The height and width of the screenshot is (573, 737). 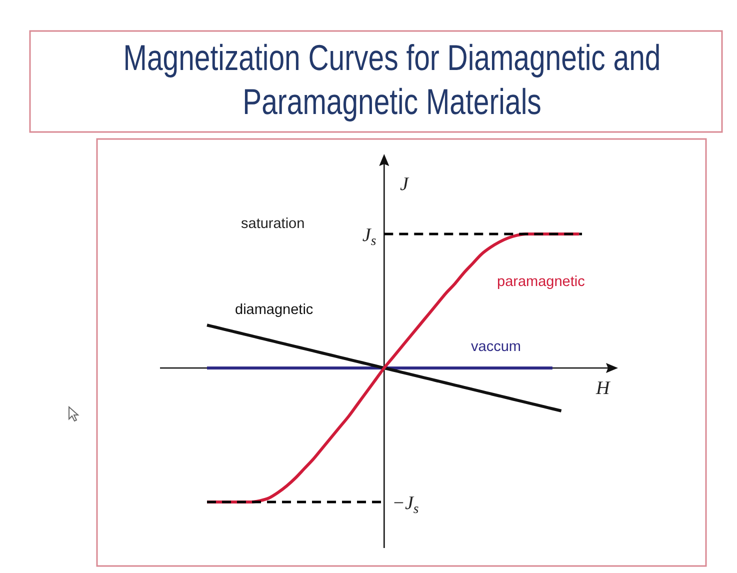 I want to click on series-label: paramagnetic, so click(x=541, y=282).